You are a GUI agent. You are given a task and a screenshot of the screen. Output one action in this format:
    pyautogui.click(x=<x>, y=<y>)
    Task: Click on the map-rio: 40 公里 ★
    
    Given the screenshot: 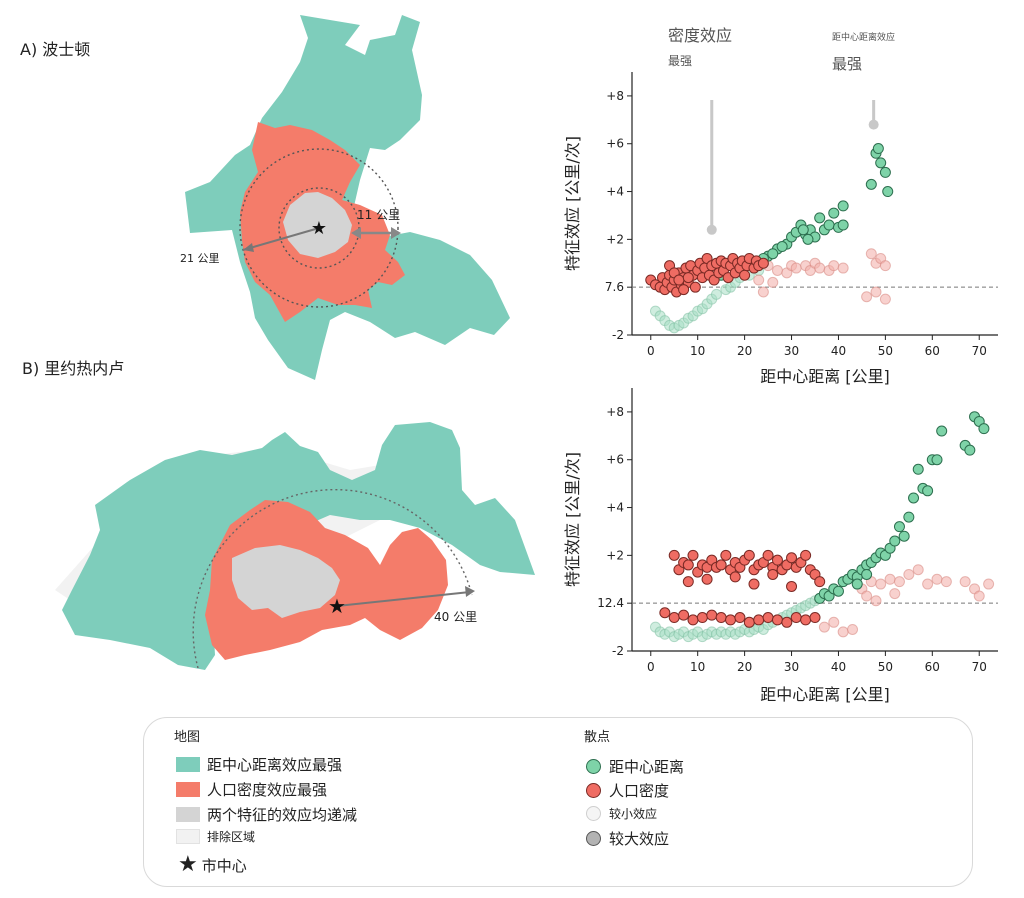 What is the action you would take?
    pyautogui.click(x=295, y=546)
    